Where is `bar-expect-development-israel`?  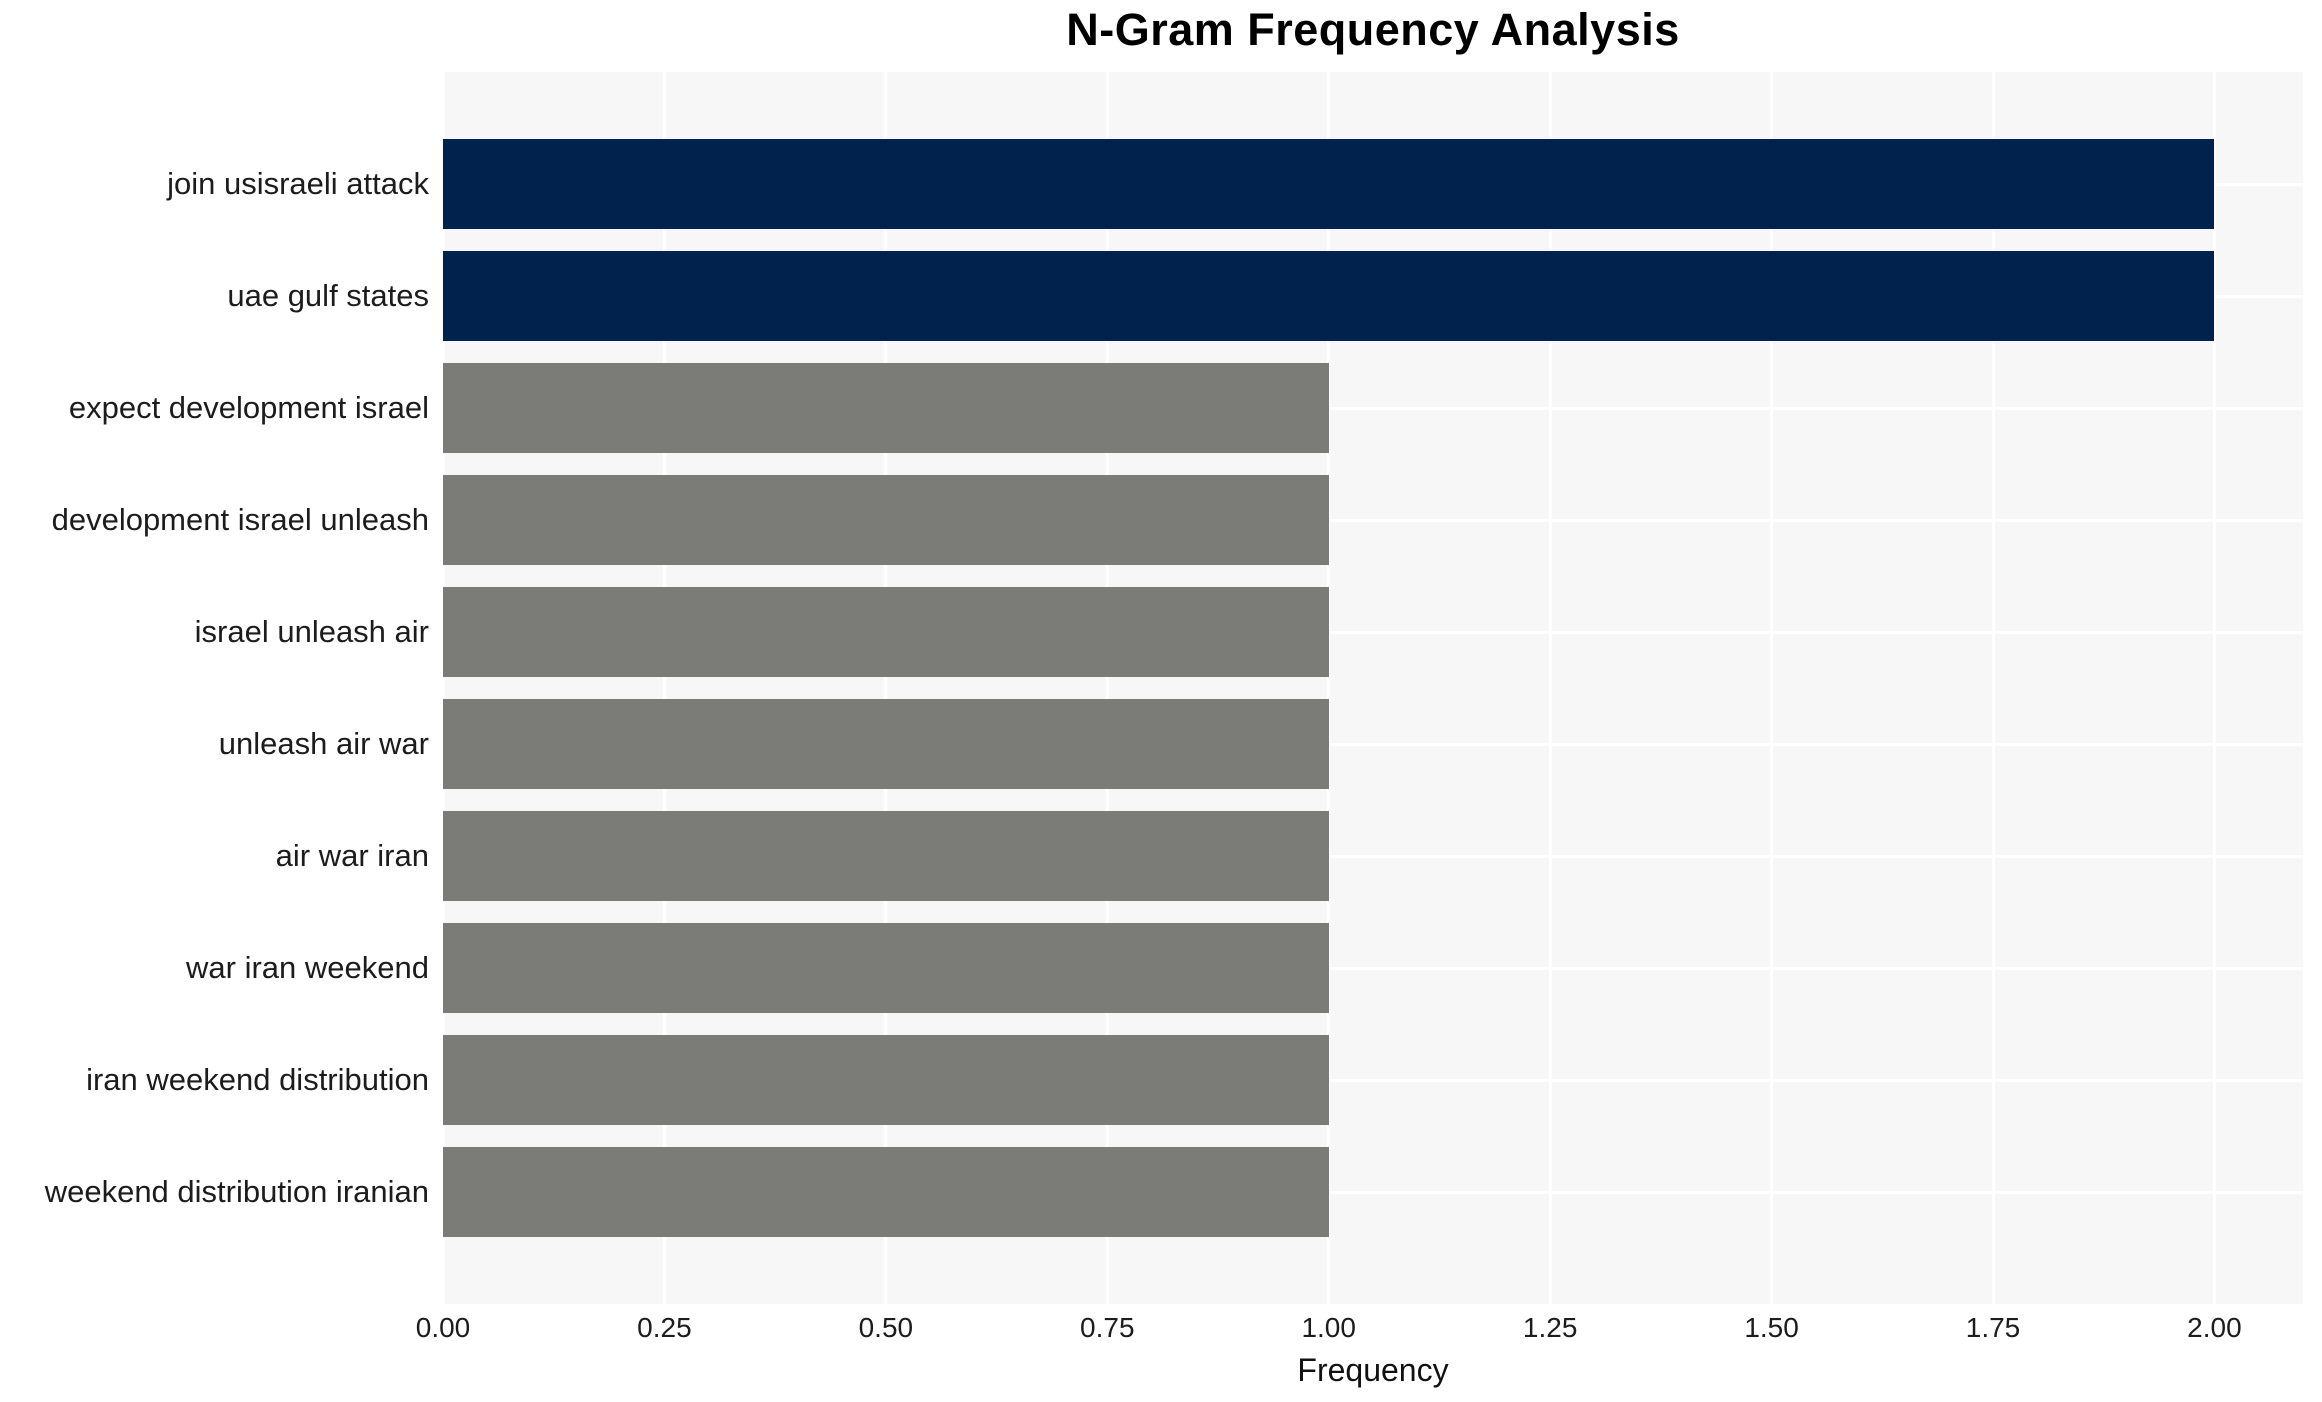 bar-expect-development-israel is located at coordinates (886, 408).